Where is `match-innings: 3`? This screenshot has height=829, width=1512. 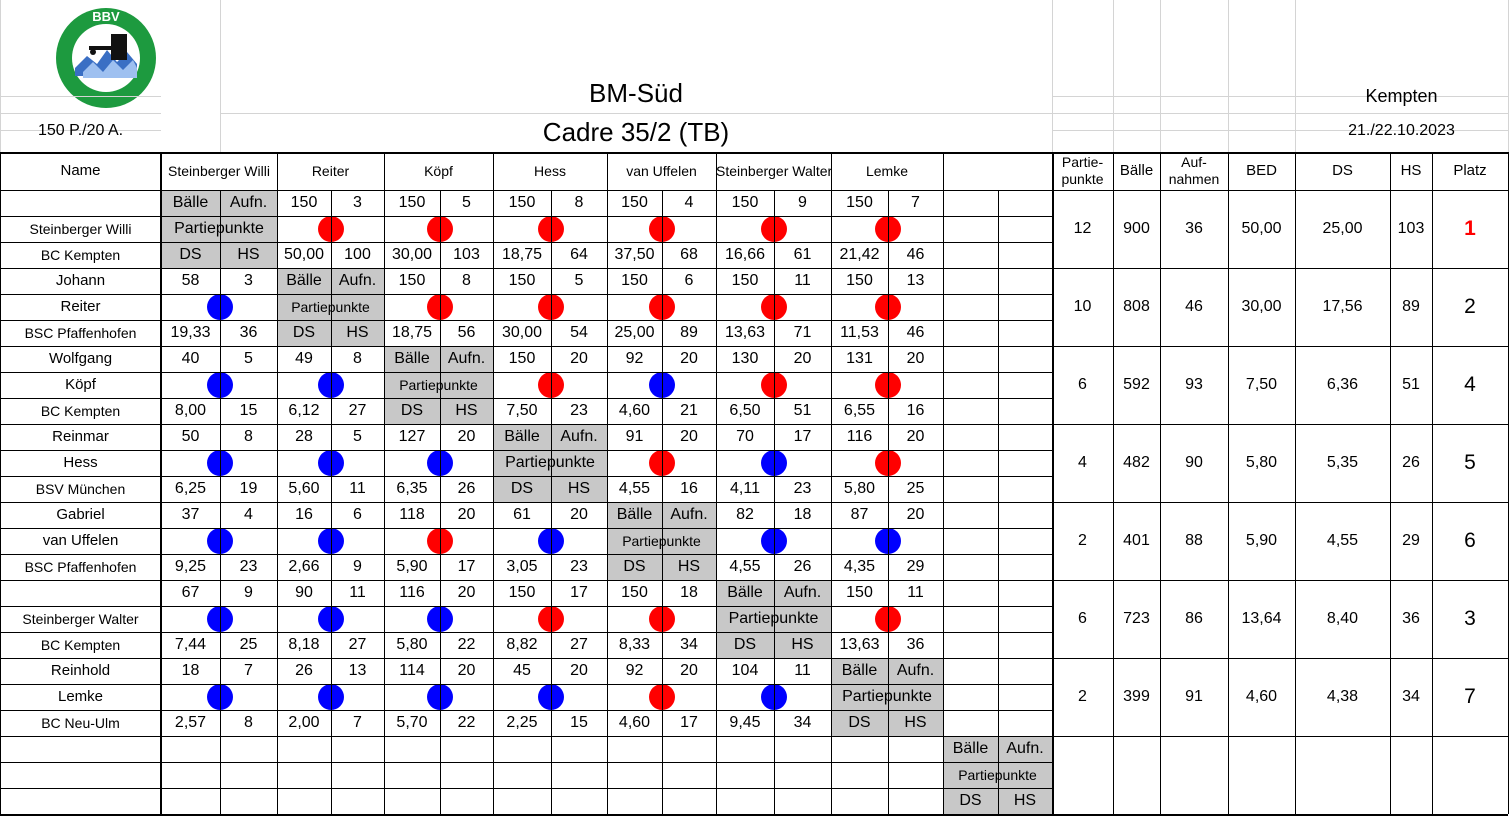 match-innings: 3 is located at coordinates (248, 280).